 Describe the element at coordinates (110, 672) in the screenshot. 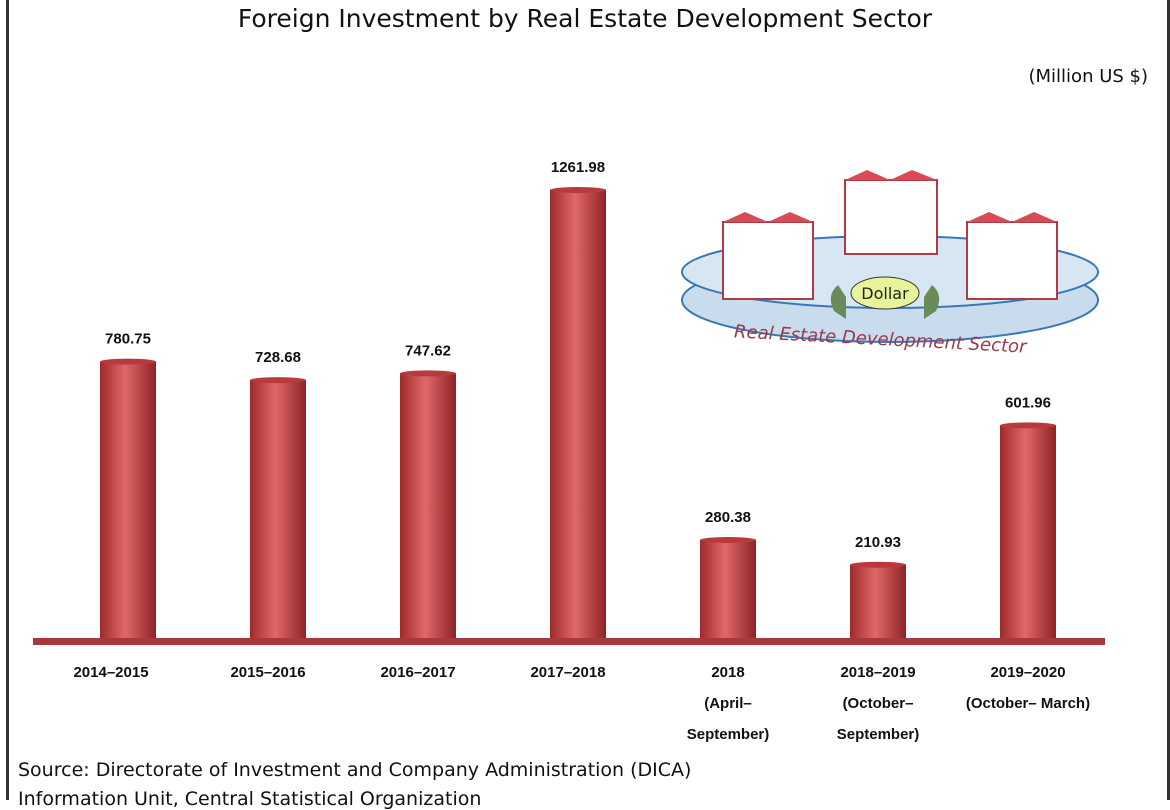

I see `tick-label: 2014–2015` at that location.